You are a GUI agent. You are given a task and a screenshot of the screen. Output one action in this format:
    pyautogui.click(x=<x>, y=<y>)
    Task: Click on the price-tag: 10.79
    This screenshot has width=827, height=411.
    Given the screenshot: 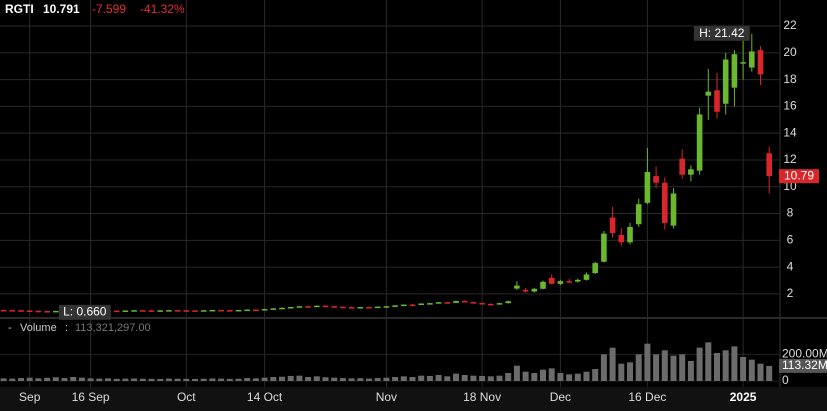 What is the action you would take?
    pyautogui.click(x=799, y=175)
    